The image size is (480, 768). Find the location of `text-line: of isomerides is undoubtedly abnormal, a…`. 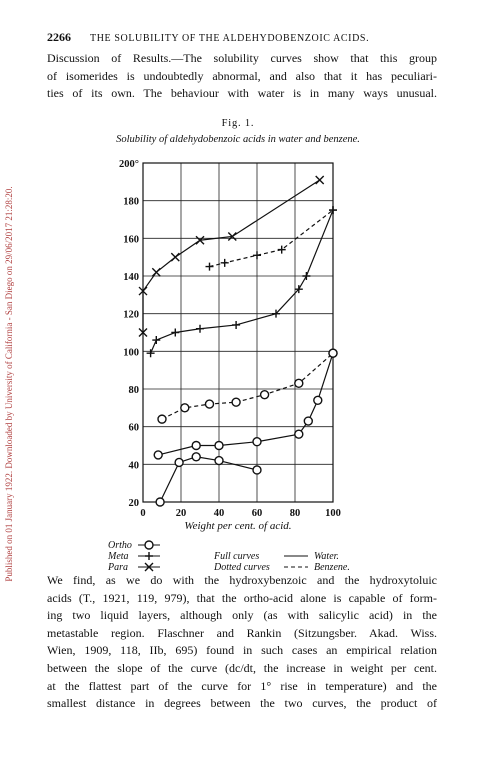

text-line: of isomerides is undoubtedly abnormal, a… is located at coordinates (242, 75).